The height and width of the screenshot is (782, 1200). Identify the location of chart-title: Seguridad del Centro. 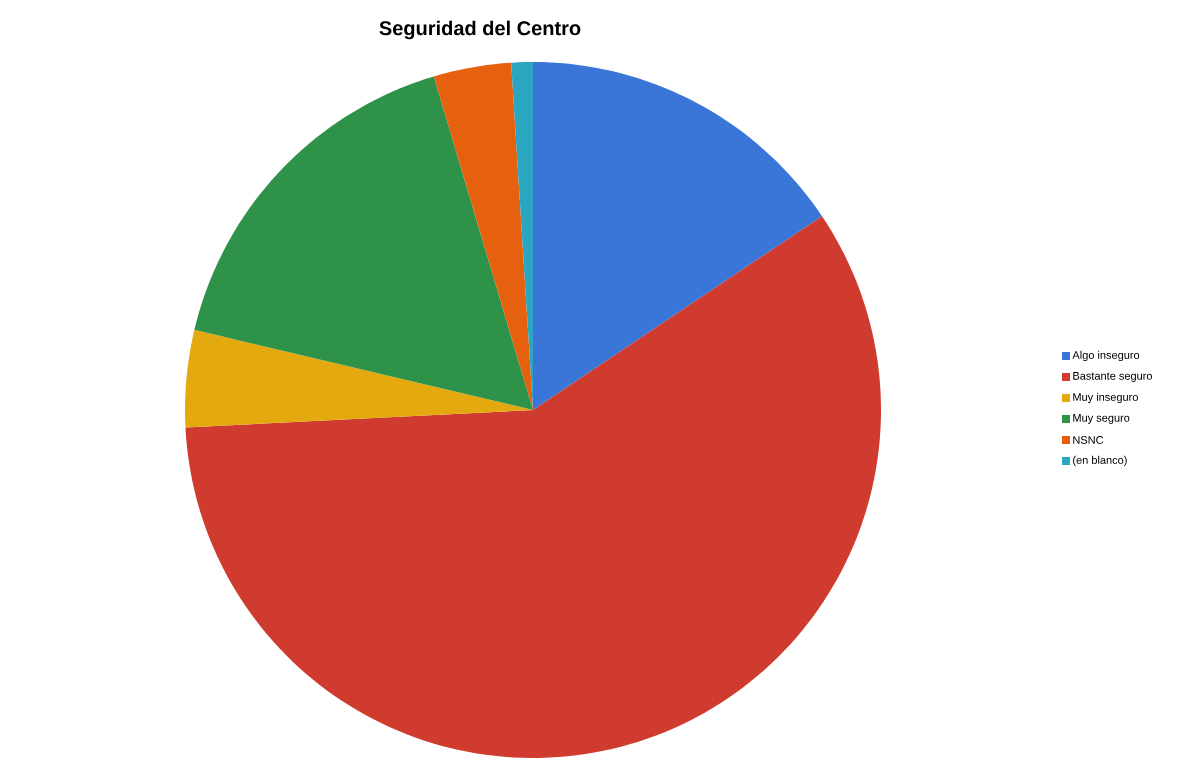
(480, 30).